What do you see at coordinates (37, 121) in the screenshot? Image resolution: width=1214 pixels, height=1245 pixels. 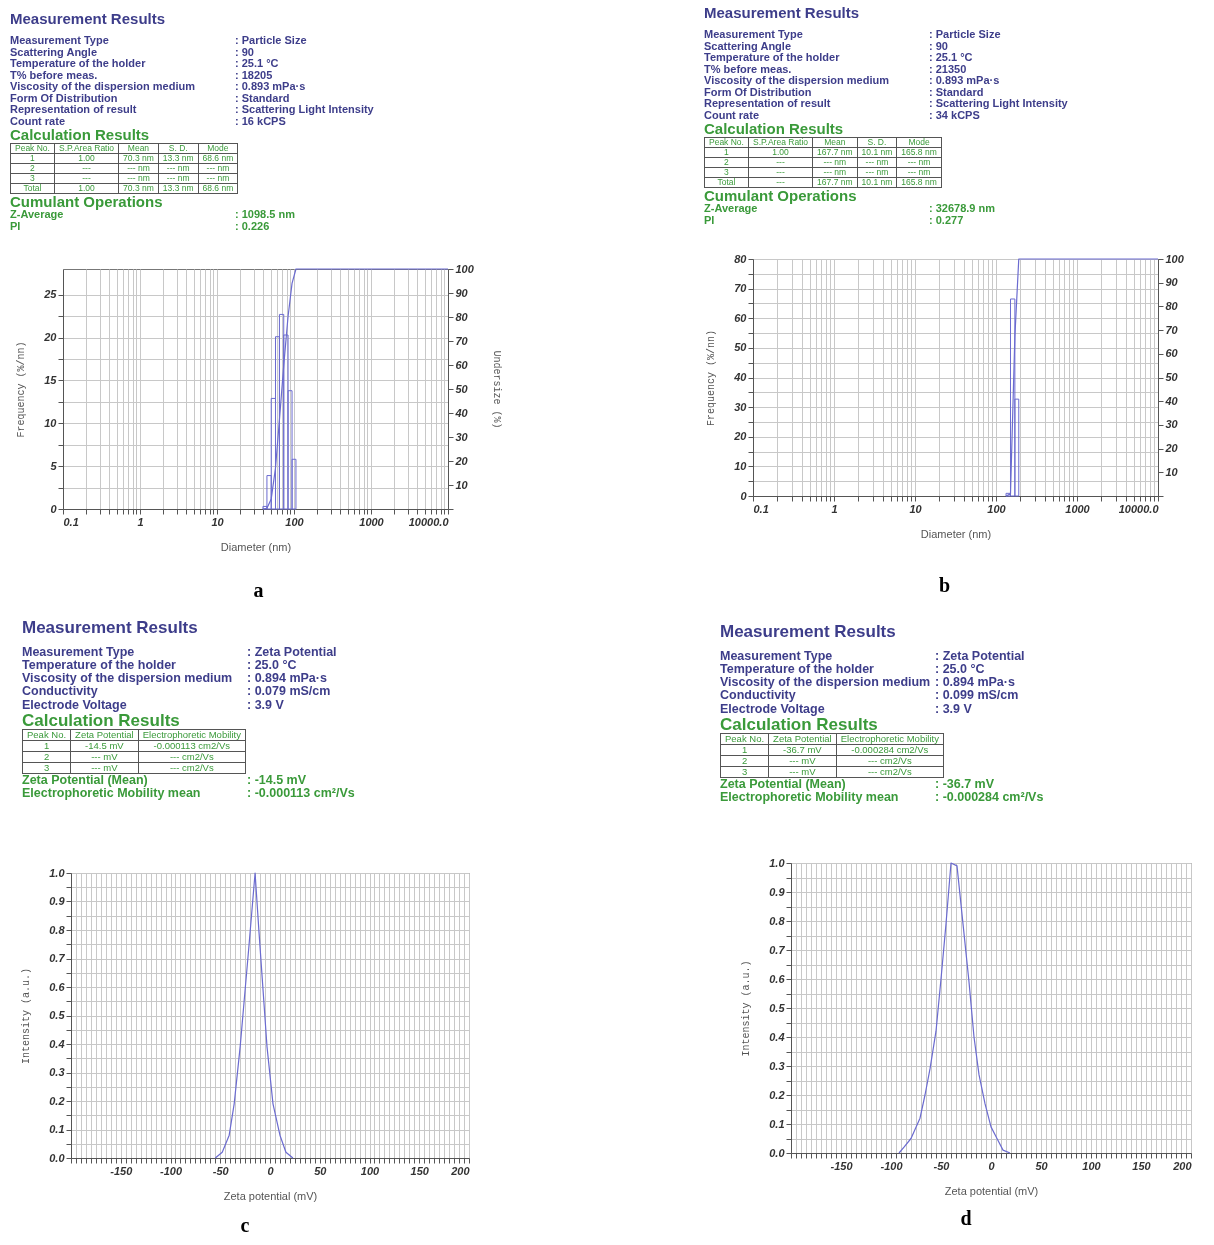 I see `text: Count rate` at bounding box center [37, 121].